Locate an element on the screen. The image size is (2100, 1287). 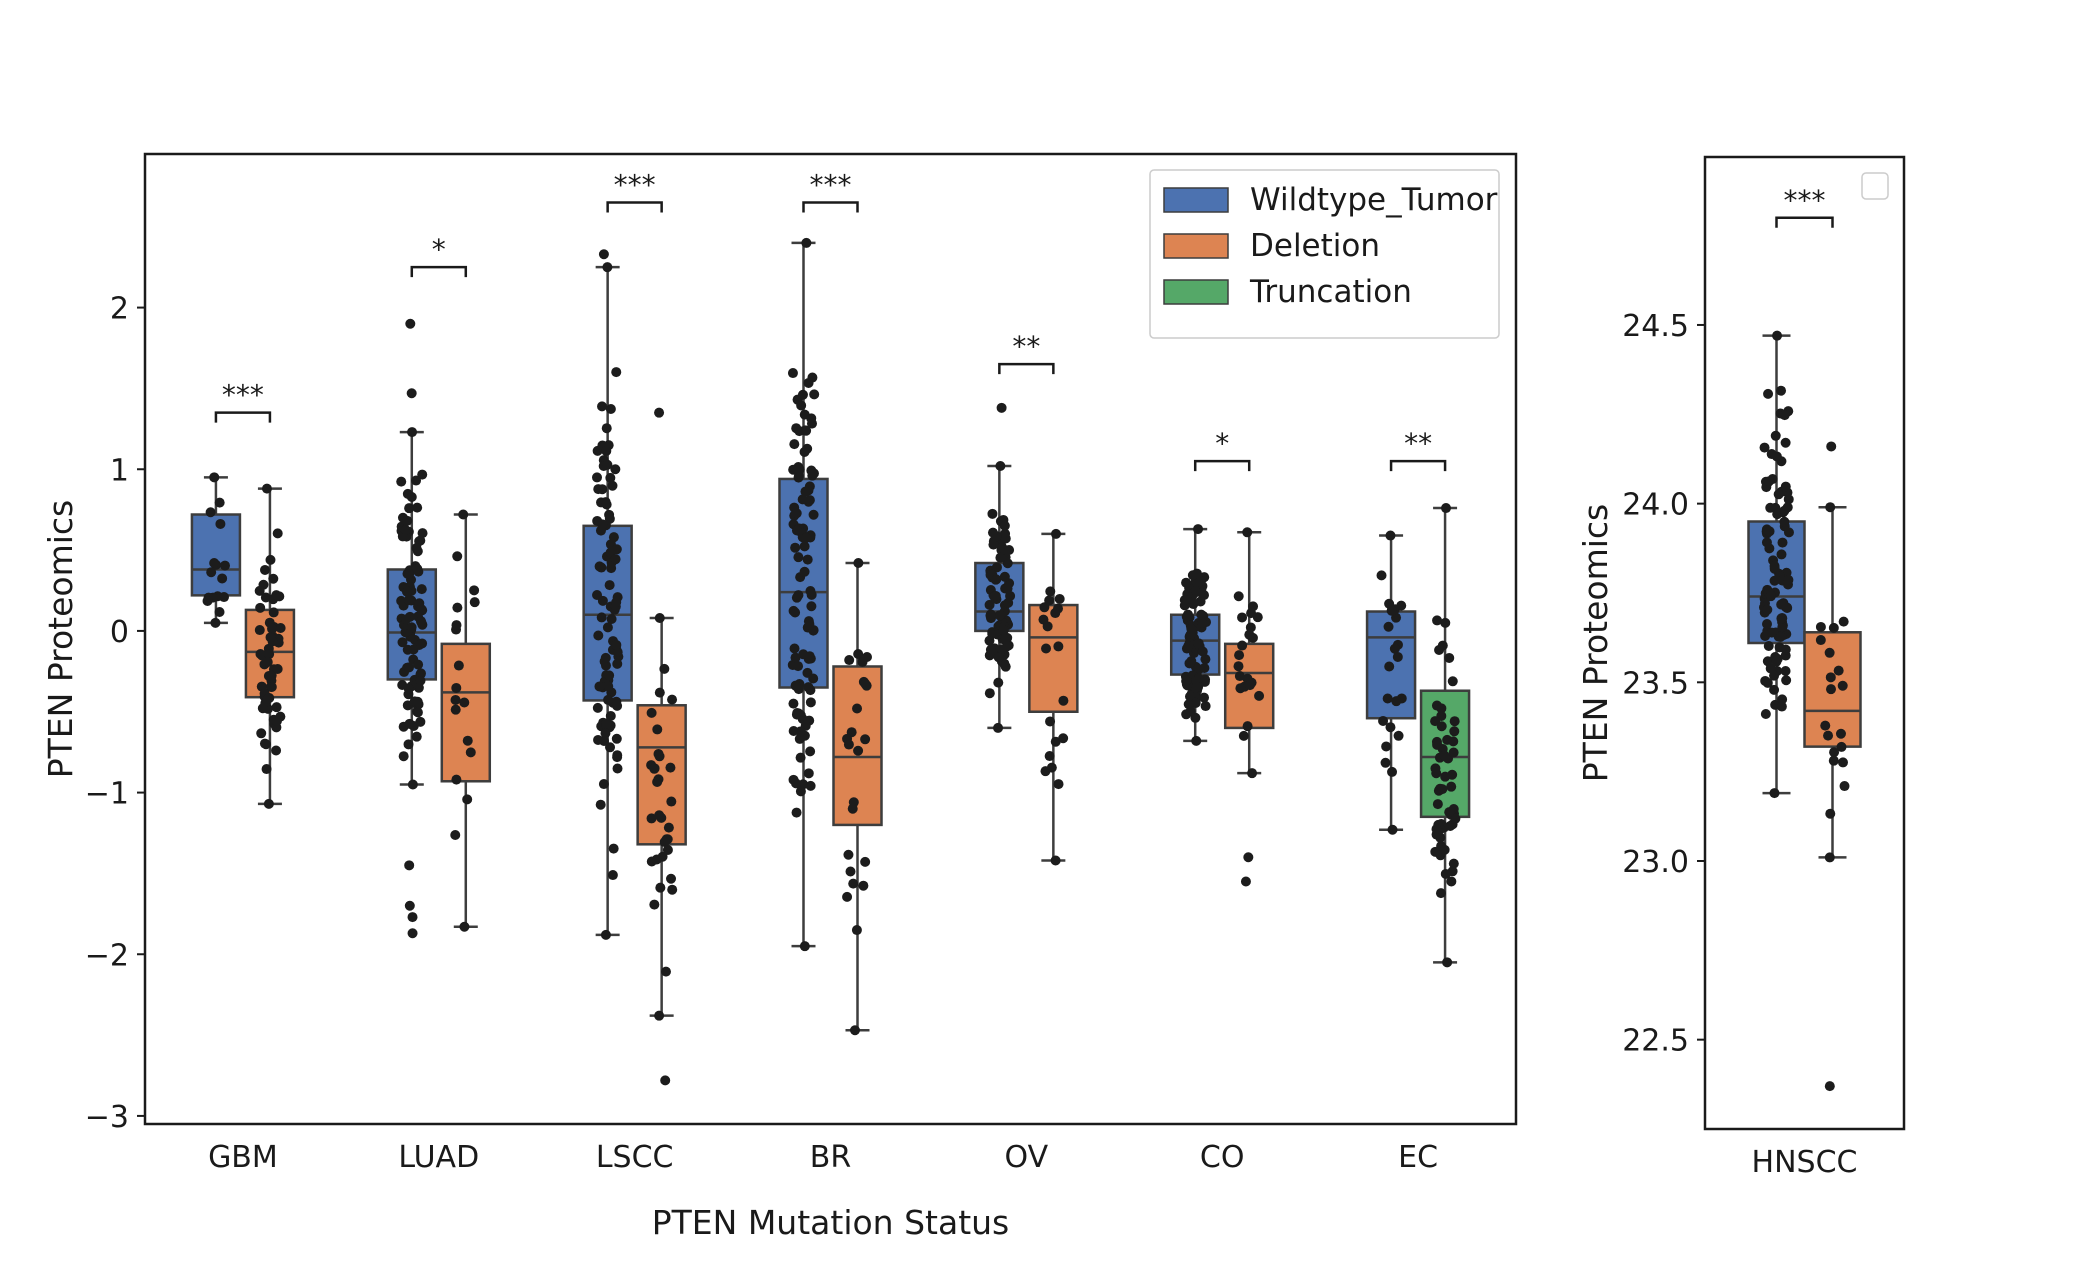
y-tick-label: −1 is located at coordinates (107, 794).